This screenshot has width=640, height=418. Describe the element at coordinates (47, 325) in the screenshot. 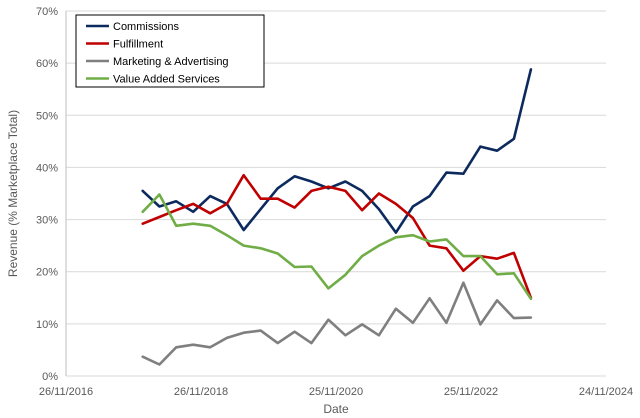

I see `y-tick-label: 10%` at that location.